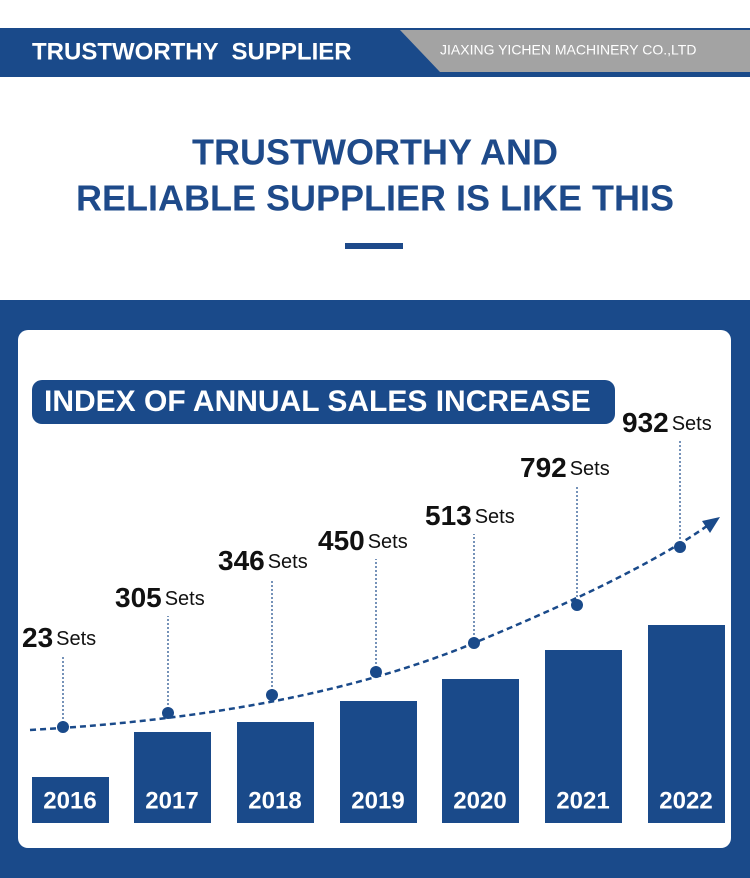 The image size is (750, 878). I want to click on heading: TRUSTWORTHY AND, so click(375, 152).